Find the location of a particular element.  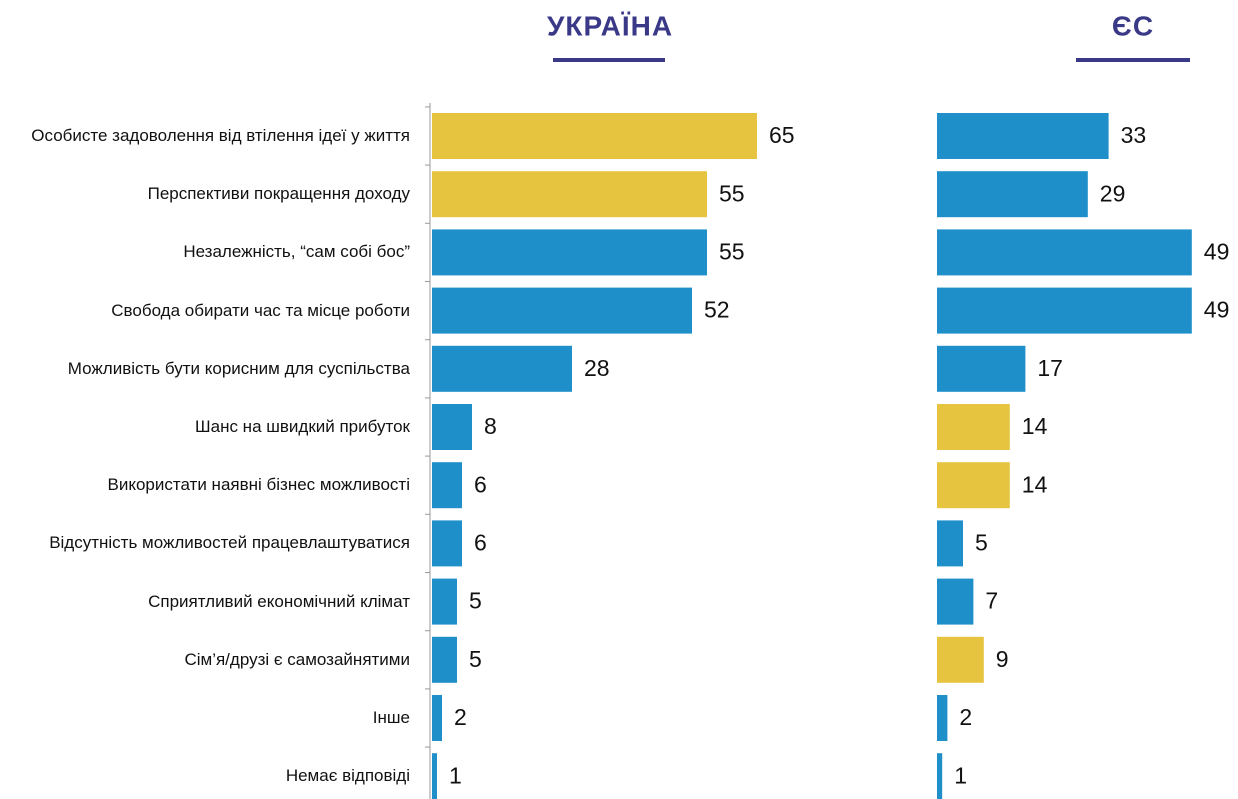

value-label: 8 is located at coordinates (490, 426).